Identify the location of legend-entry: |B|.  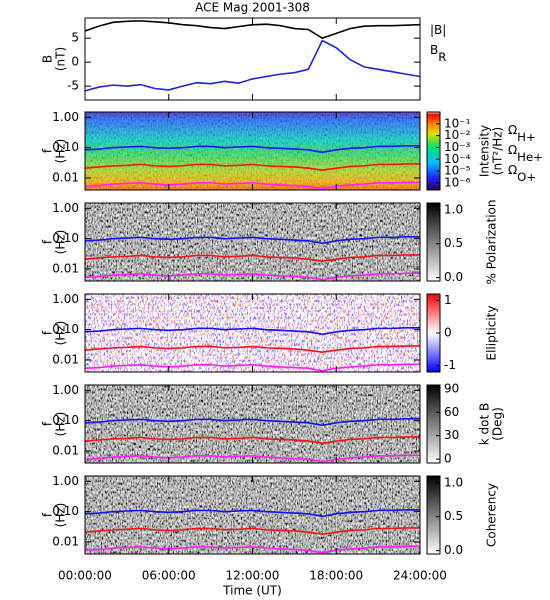
(438, 30).